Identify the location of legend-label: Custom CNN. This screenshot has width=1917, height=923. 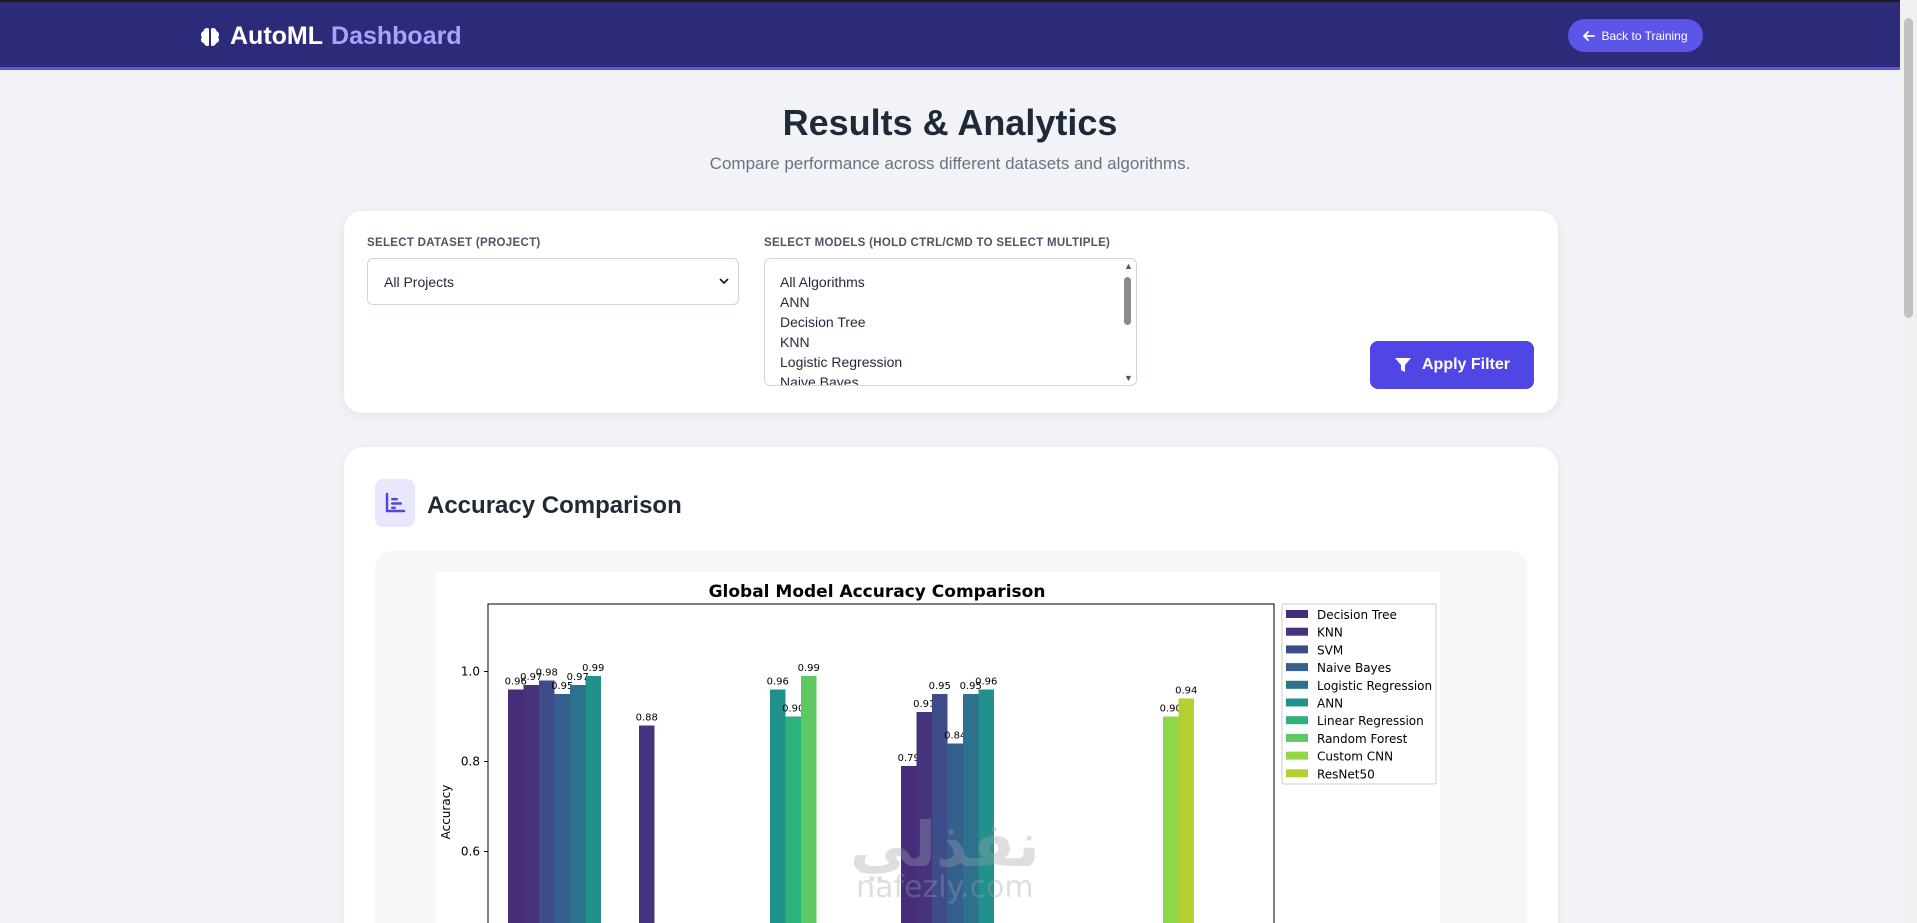
(1355, 757).